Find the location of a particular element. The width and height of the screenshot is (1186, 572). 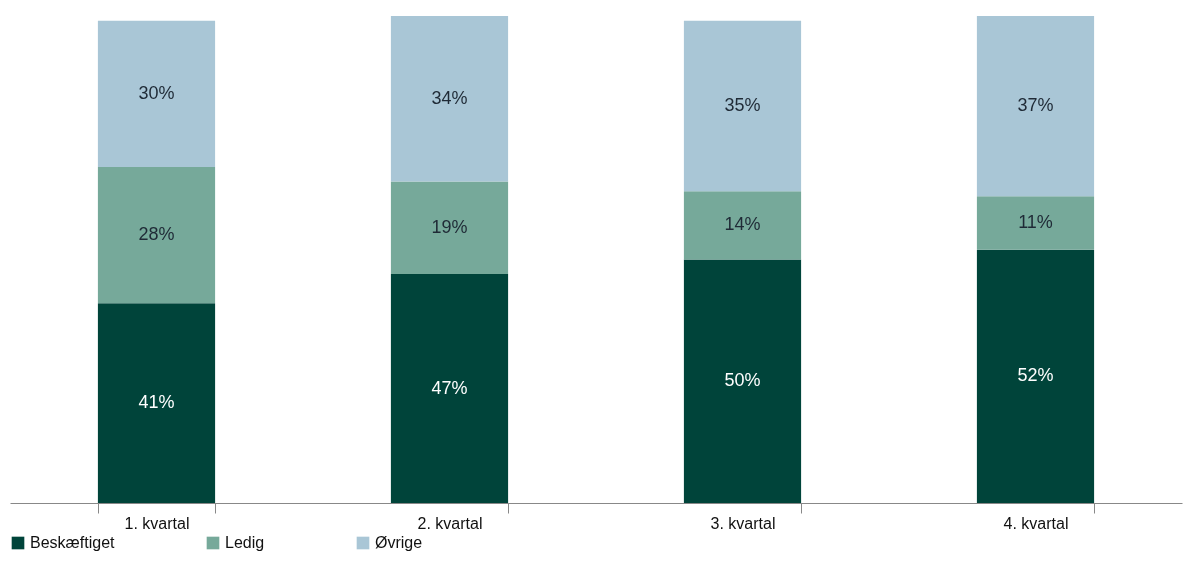

data-label: 41% is located at coordinates (156, 402).